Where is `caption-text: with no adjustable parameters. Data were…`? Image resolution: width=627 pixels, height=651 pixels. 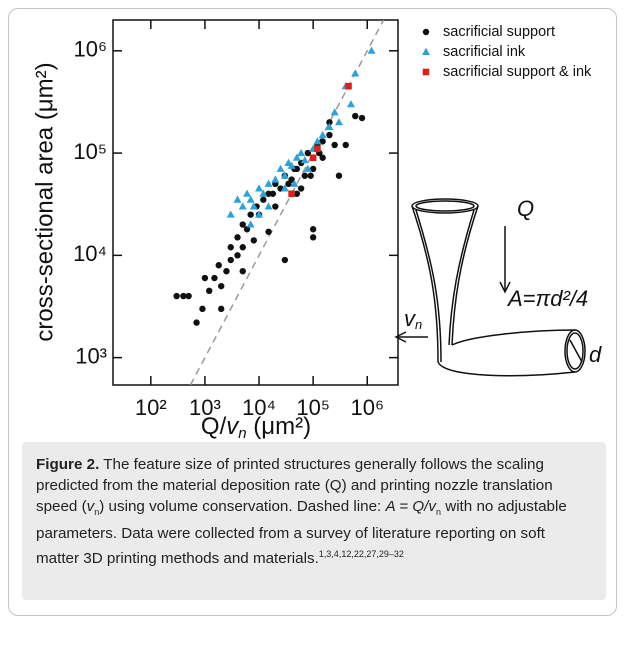
caption-text: with no adjustable parameters. Data were… is located at coordinates (301, 533).